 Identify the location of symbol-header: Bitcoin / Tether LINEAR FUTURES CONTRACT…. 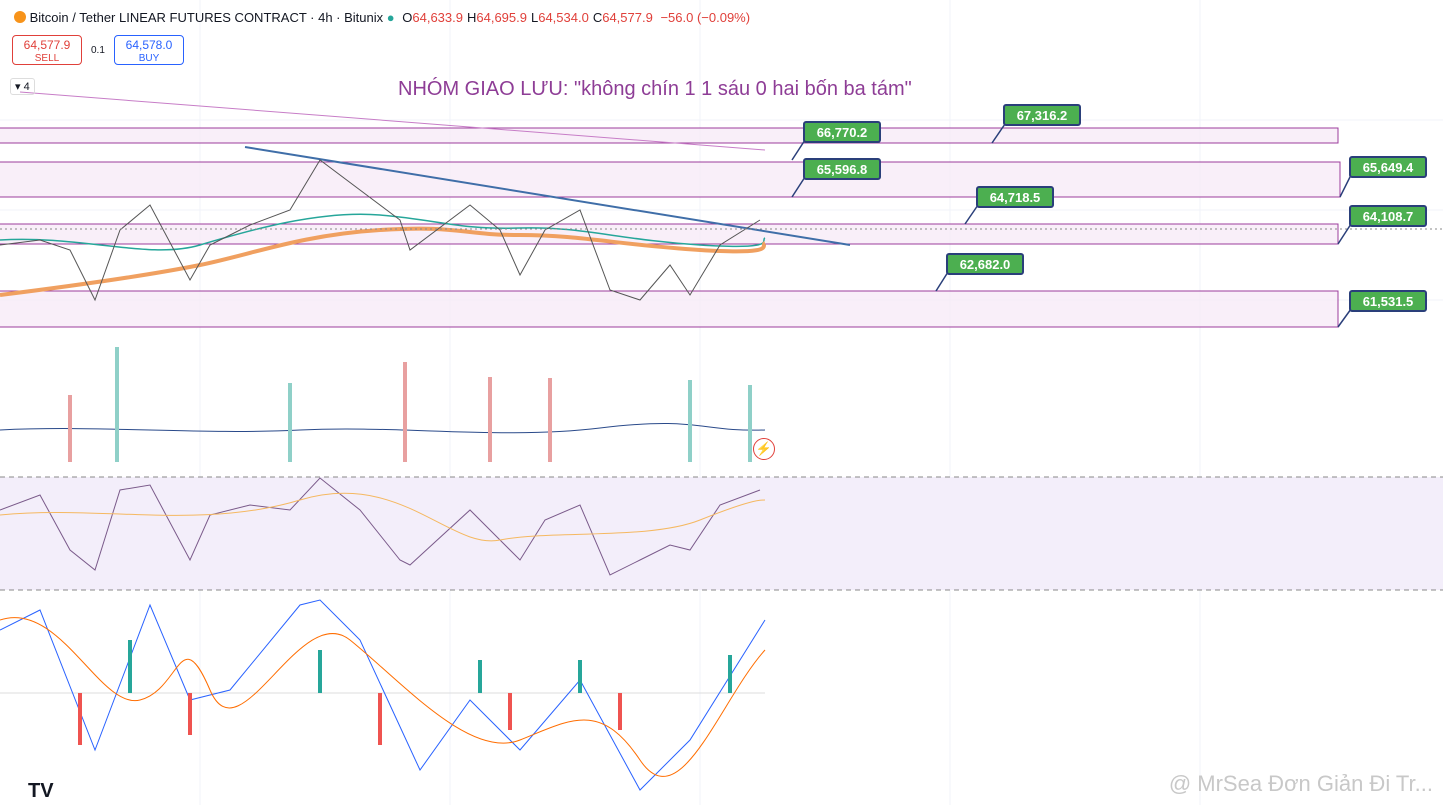
(382, 17).